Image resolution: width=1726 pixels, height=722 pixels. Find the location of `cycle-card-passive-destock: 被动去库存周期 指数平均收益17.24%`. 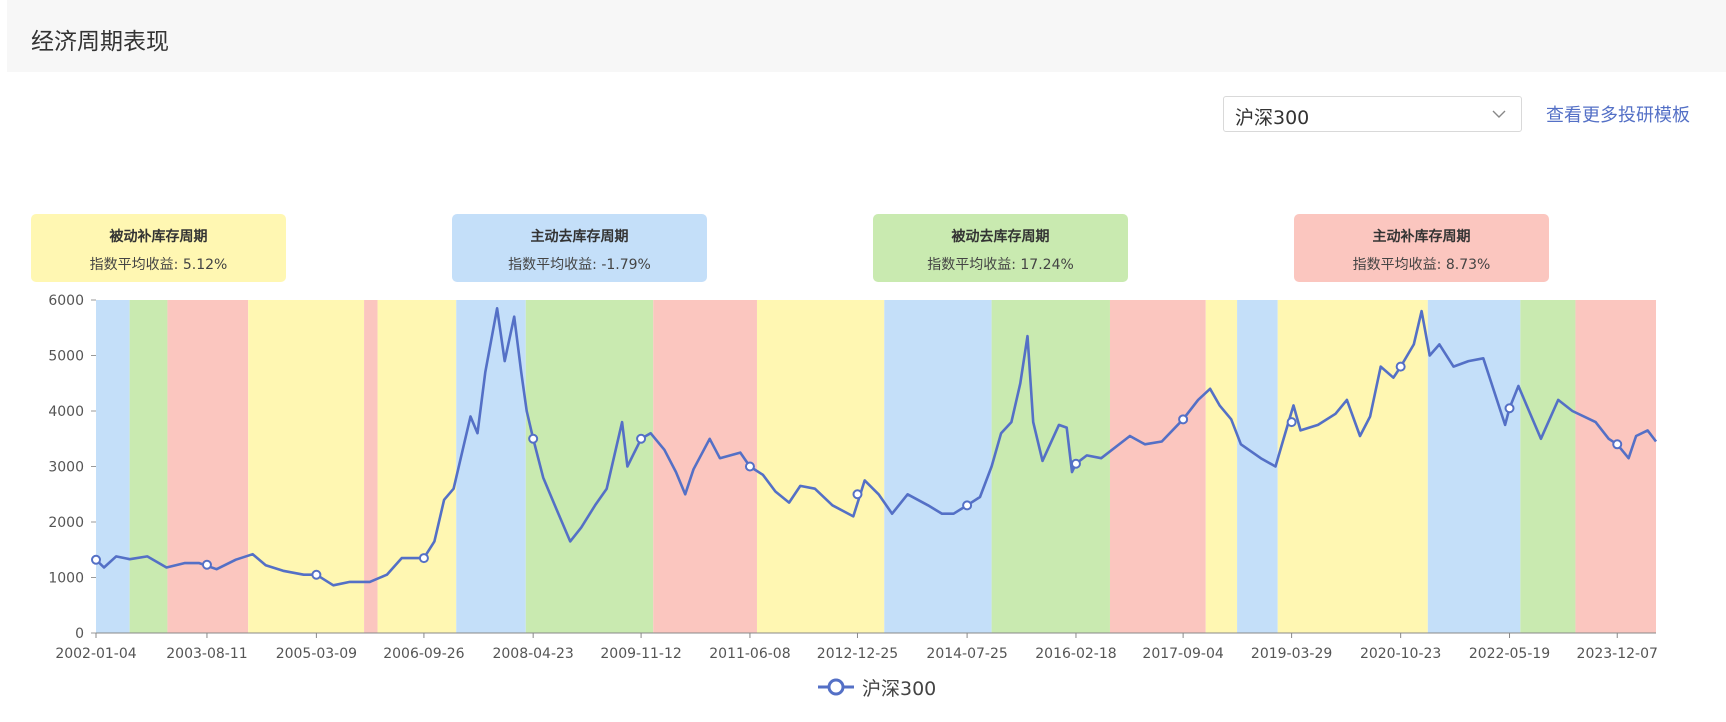

cycle-card-passive-destock: 被动去库存周期 指数平均收益17.24% is located at coordinates (1000, 248).